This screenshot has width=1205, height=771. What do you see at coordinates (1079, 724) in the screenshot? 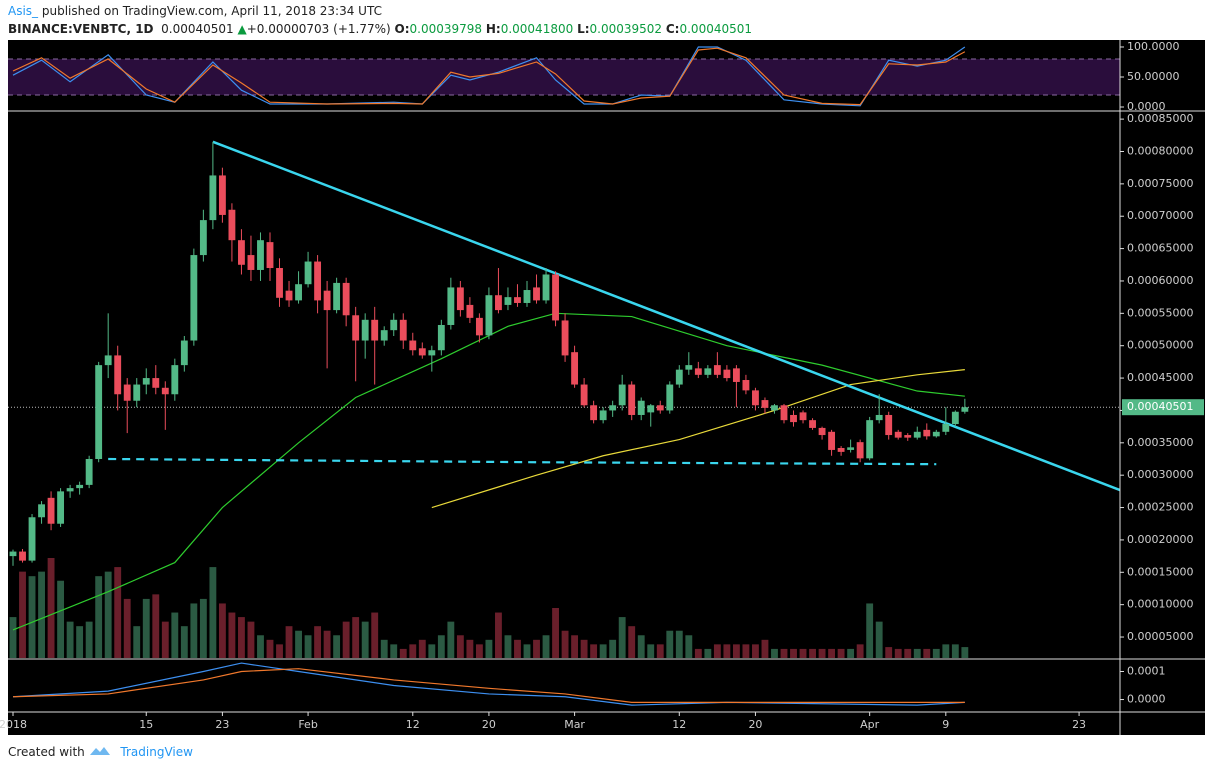
I see `x-tick-label: 23` at bounding box center [1079, 724].